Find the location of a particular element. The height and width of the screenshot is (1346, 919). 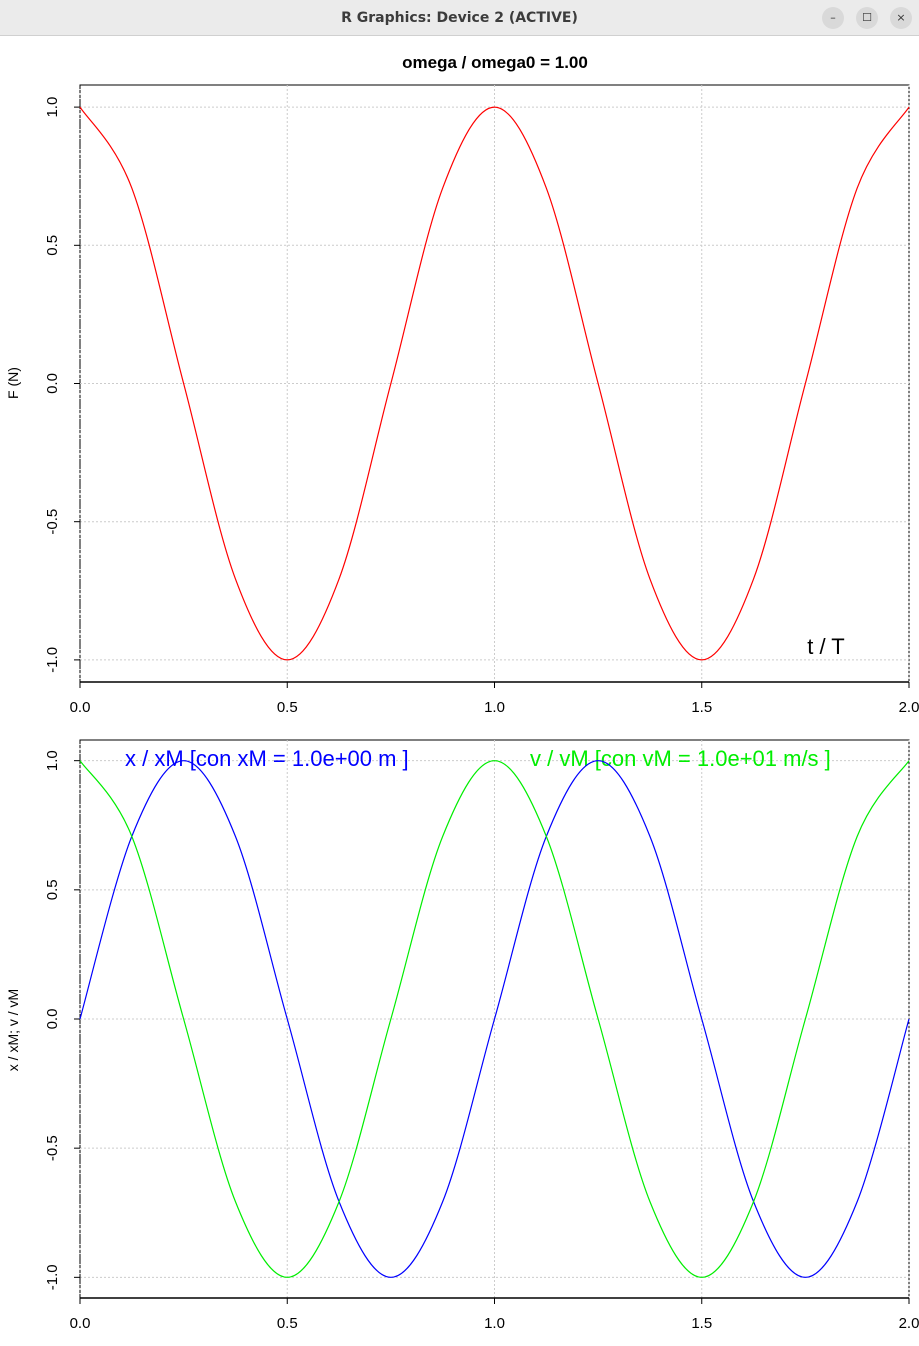

bottom-x-tick-label: 0.0 is located at coordinates (80, 1323).